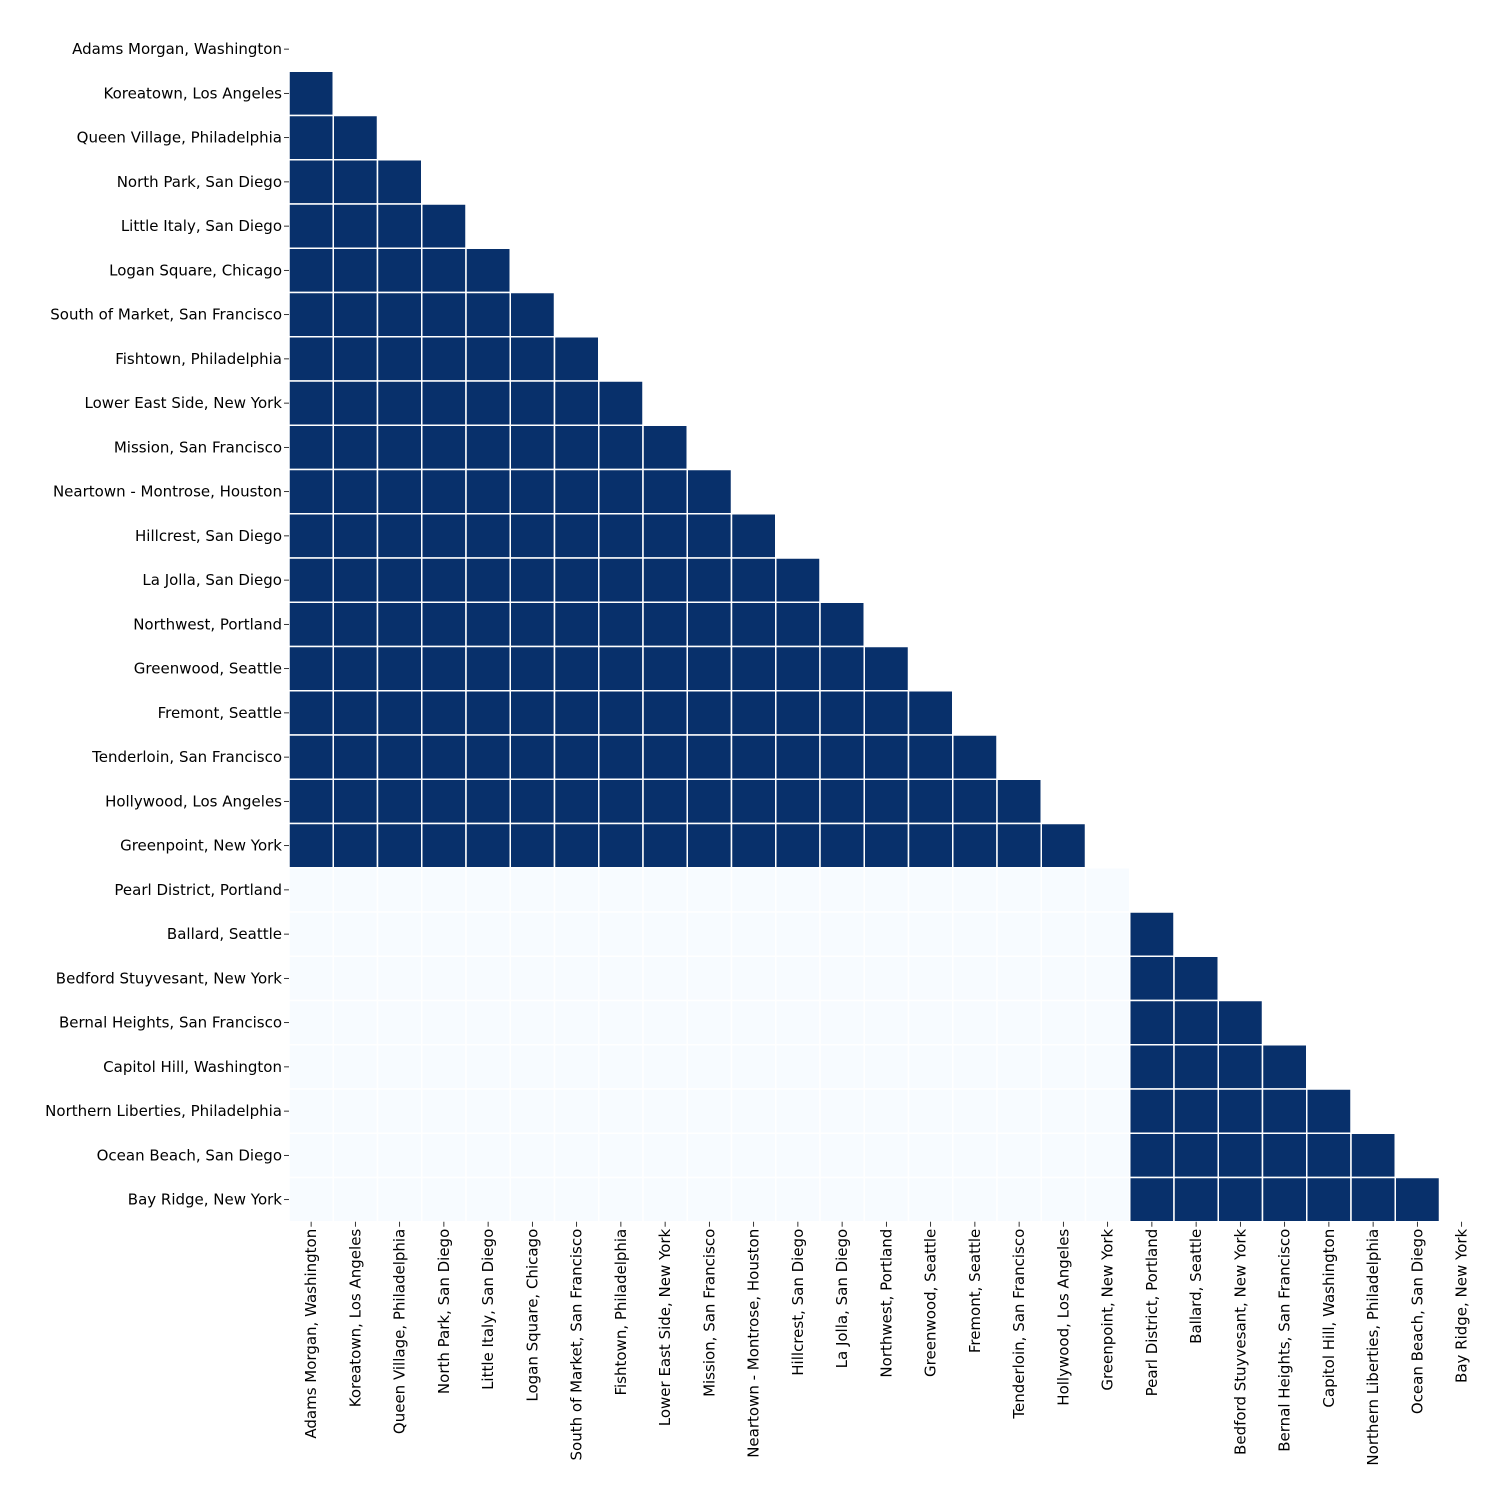 This screenshot has width=1500, height=1500. I want to click on row-label: Fishtown, Philadelphia, so click(198, 359).